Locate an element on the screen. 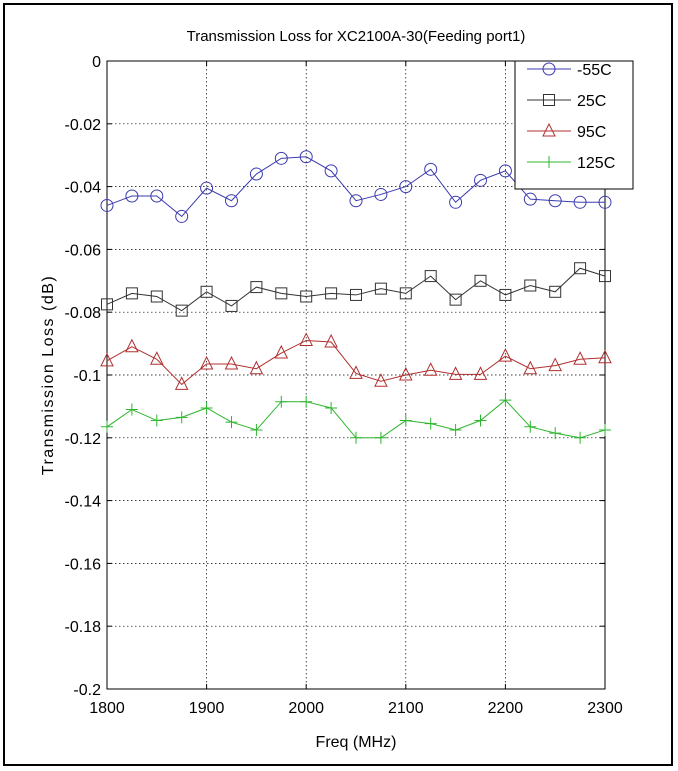  y-tick-label: -0.02 is located at coordinates (83, 125).